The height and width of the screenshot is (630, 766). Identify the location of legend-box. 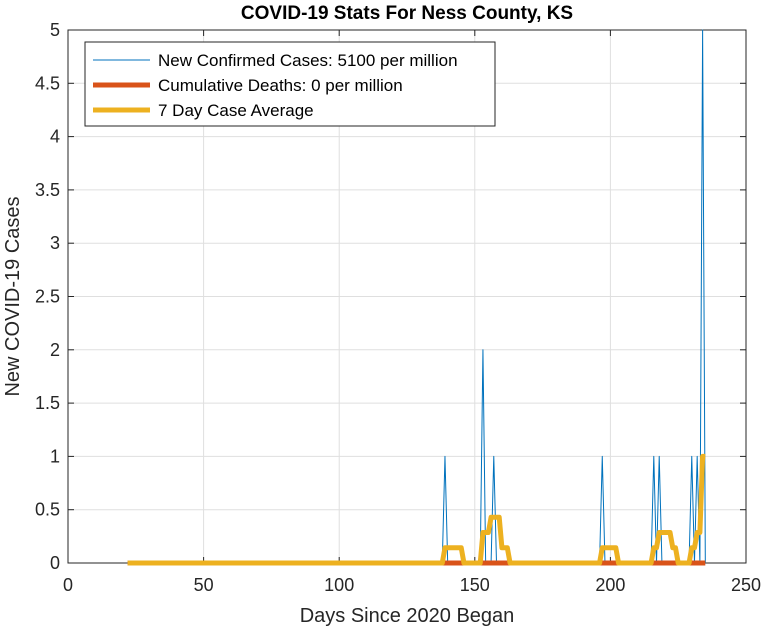
(290, 84).